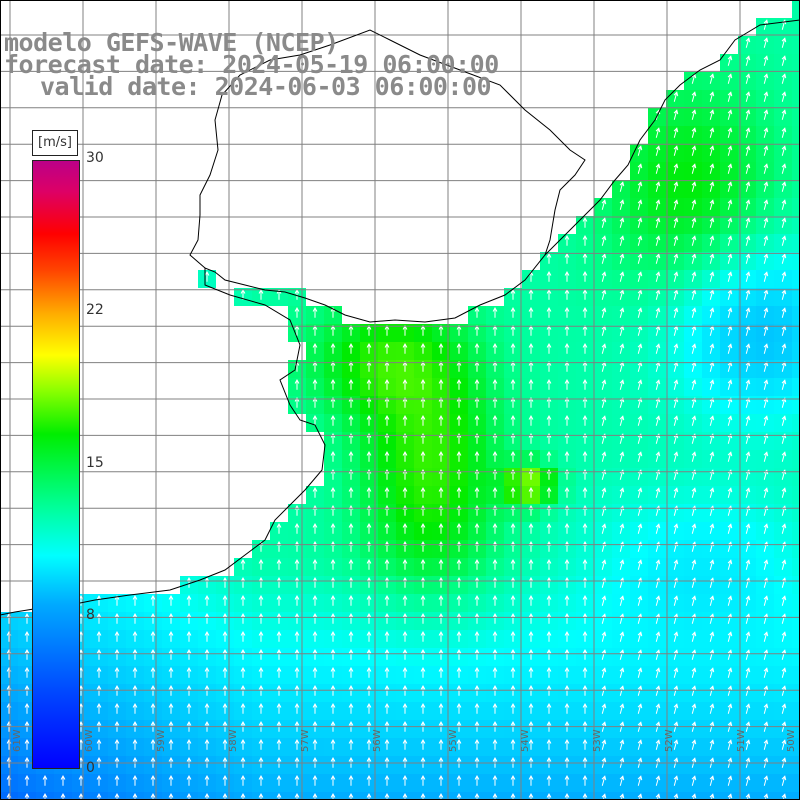 Image resolution: width=800 pixels, height=800 pixels. What do you see at coordinates (89, 740) in the screenshot?
I see `lon-label: 60W` at bounding box center [89, 740].